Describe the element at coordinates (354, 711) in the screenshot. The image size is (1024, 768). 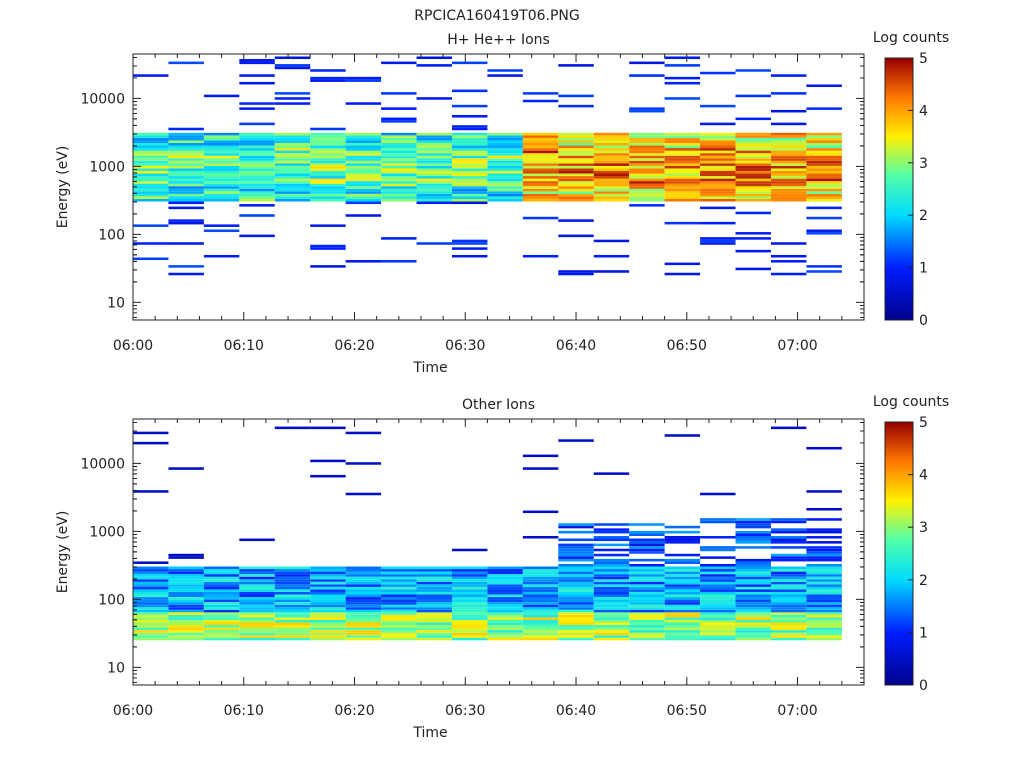
I see `x-tick-label: 06:20` at that location.